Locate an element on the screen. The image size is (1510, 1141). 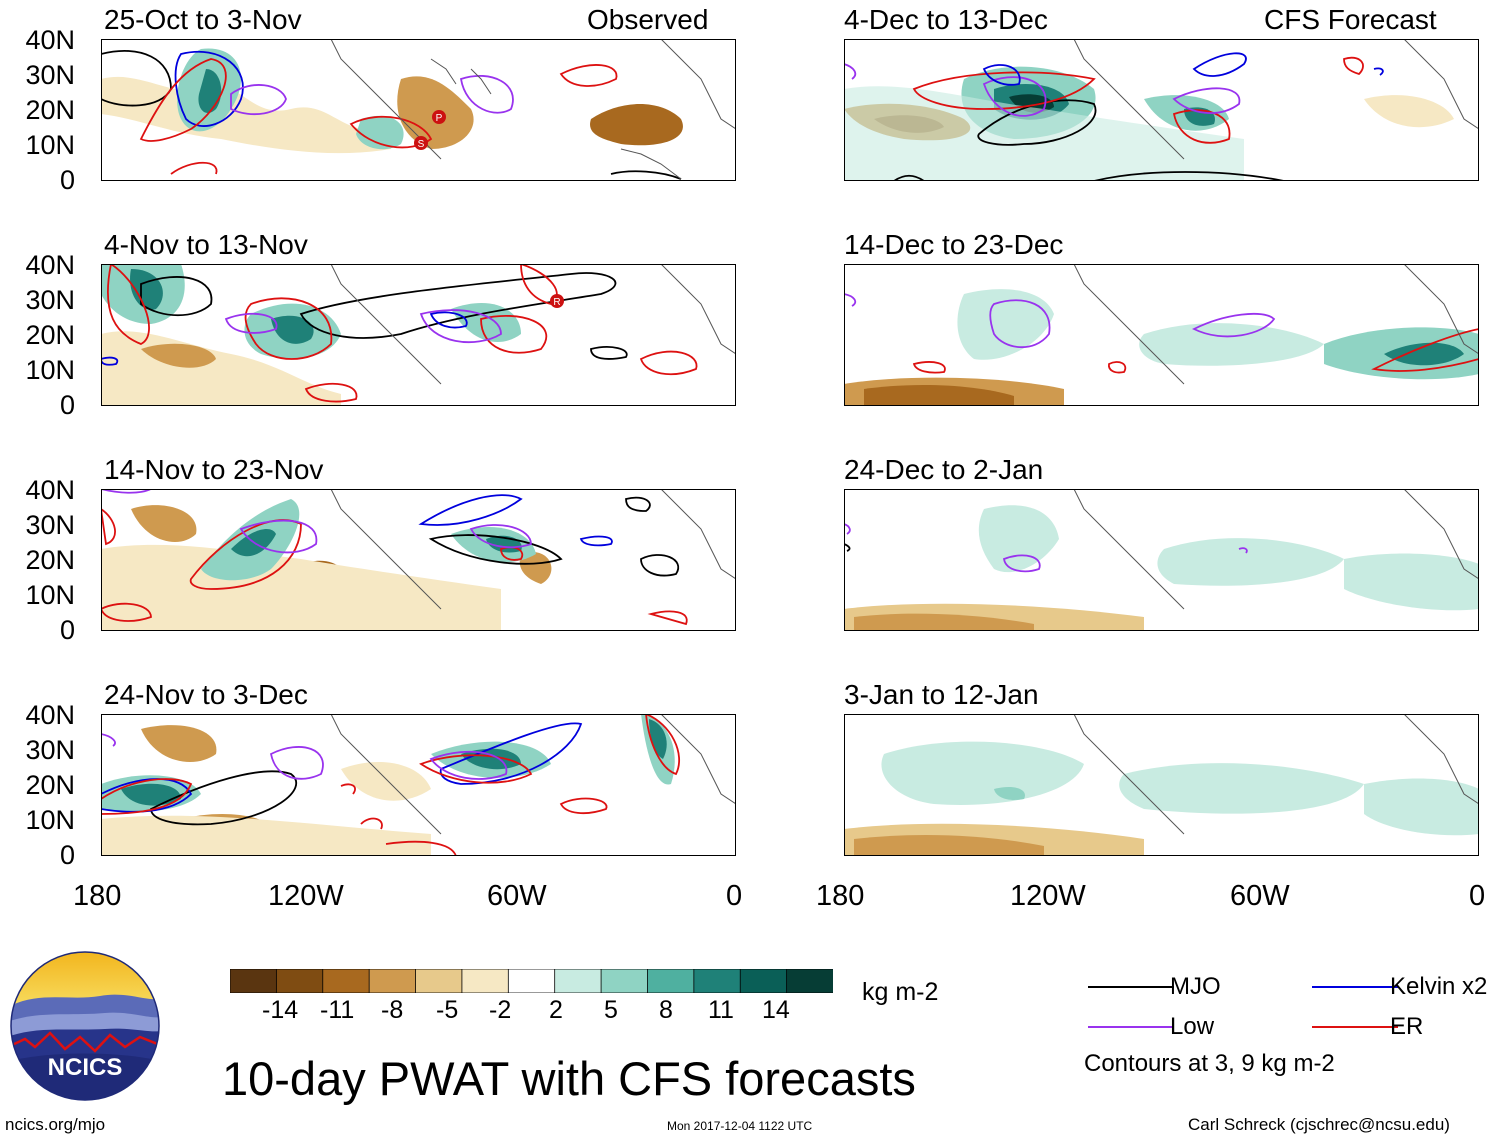
panel-title-1: 25-Oct to 3-Nov is located at coordinates (203, 19).